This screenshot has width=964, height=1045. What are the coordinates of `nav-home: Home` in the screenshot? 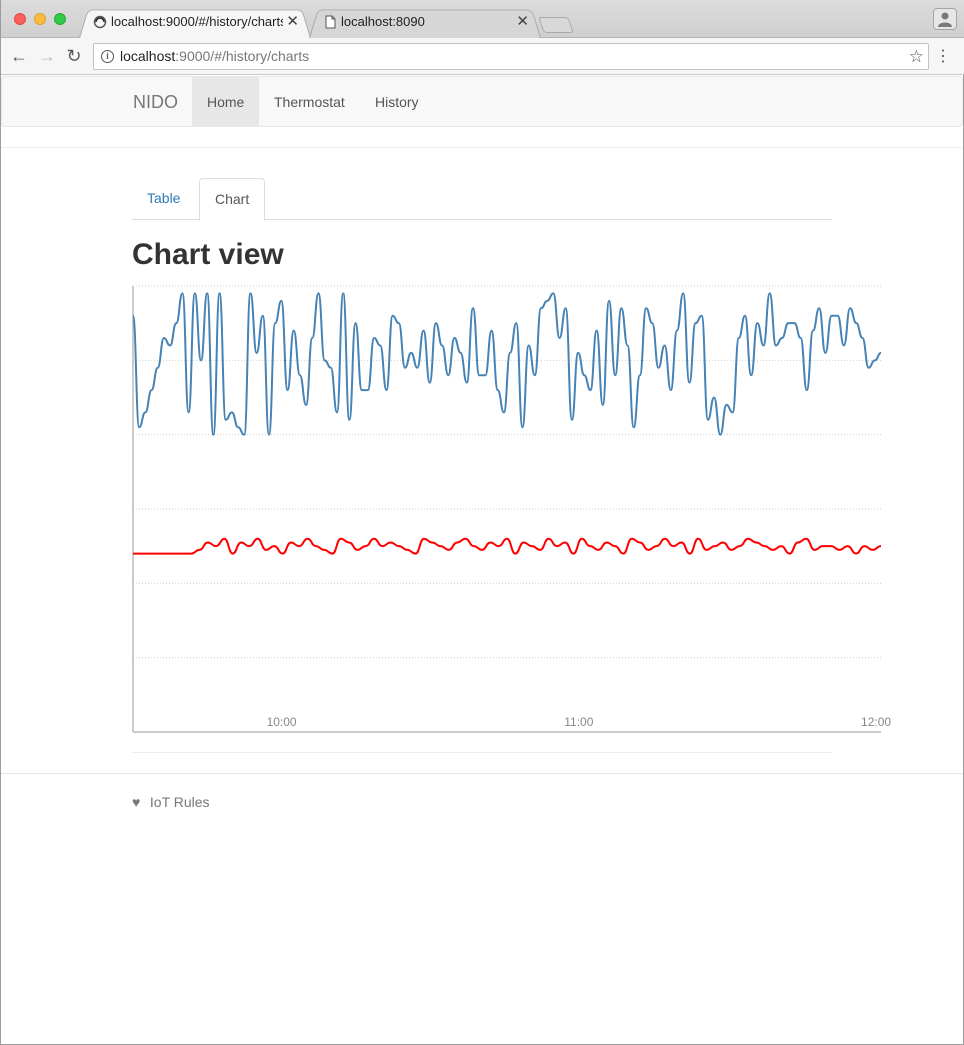 It's located at (226, 102).